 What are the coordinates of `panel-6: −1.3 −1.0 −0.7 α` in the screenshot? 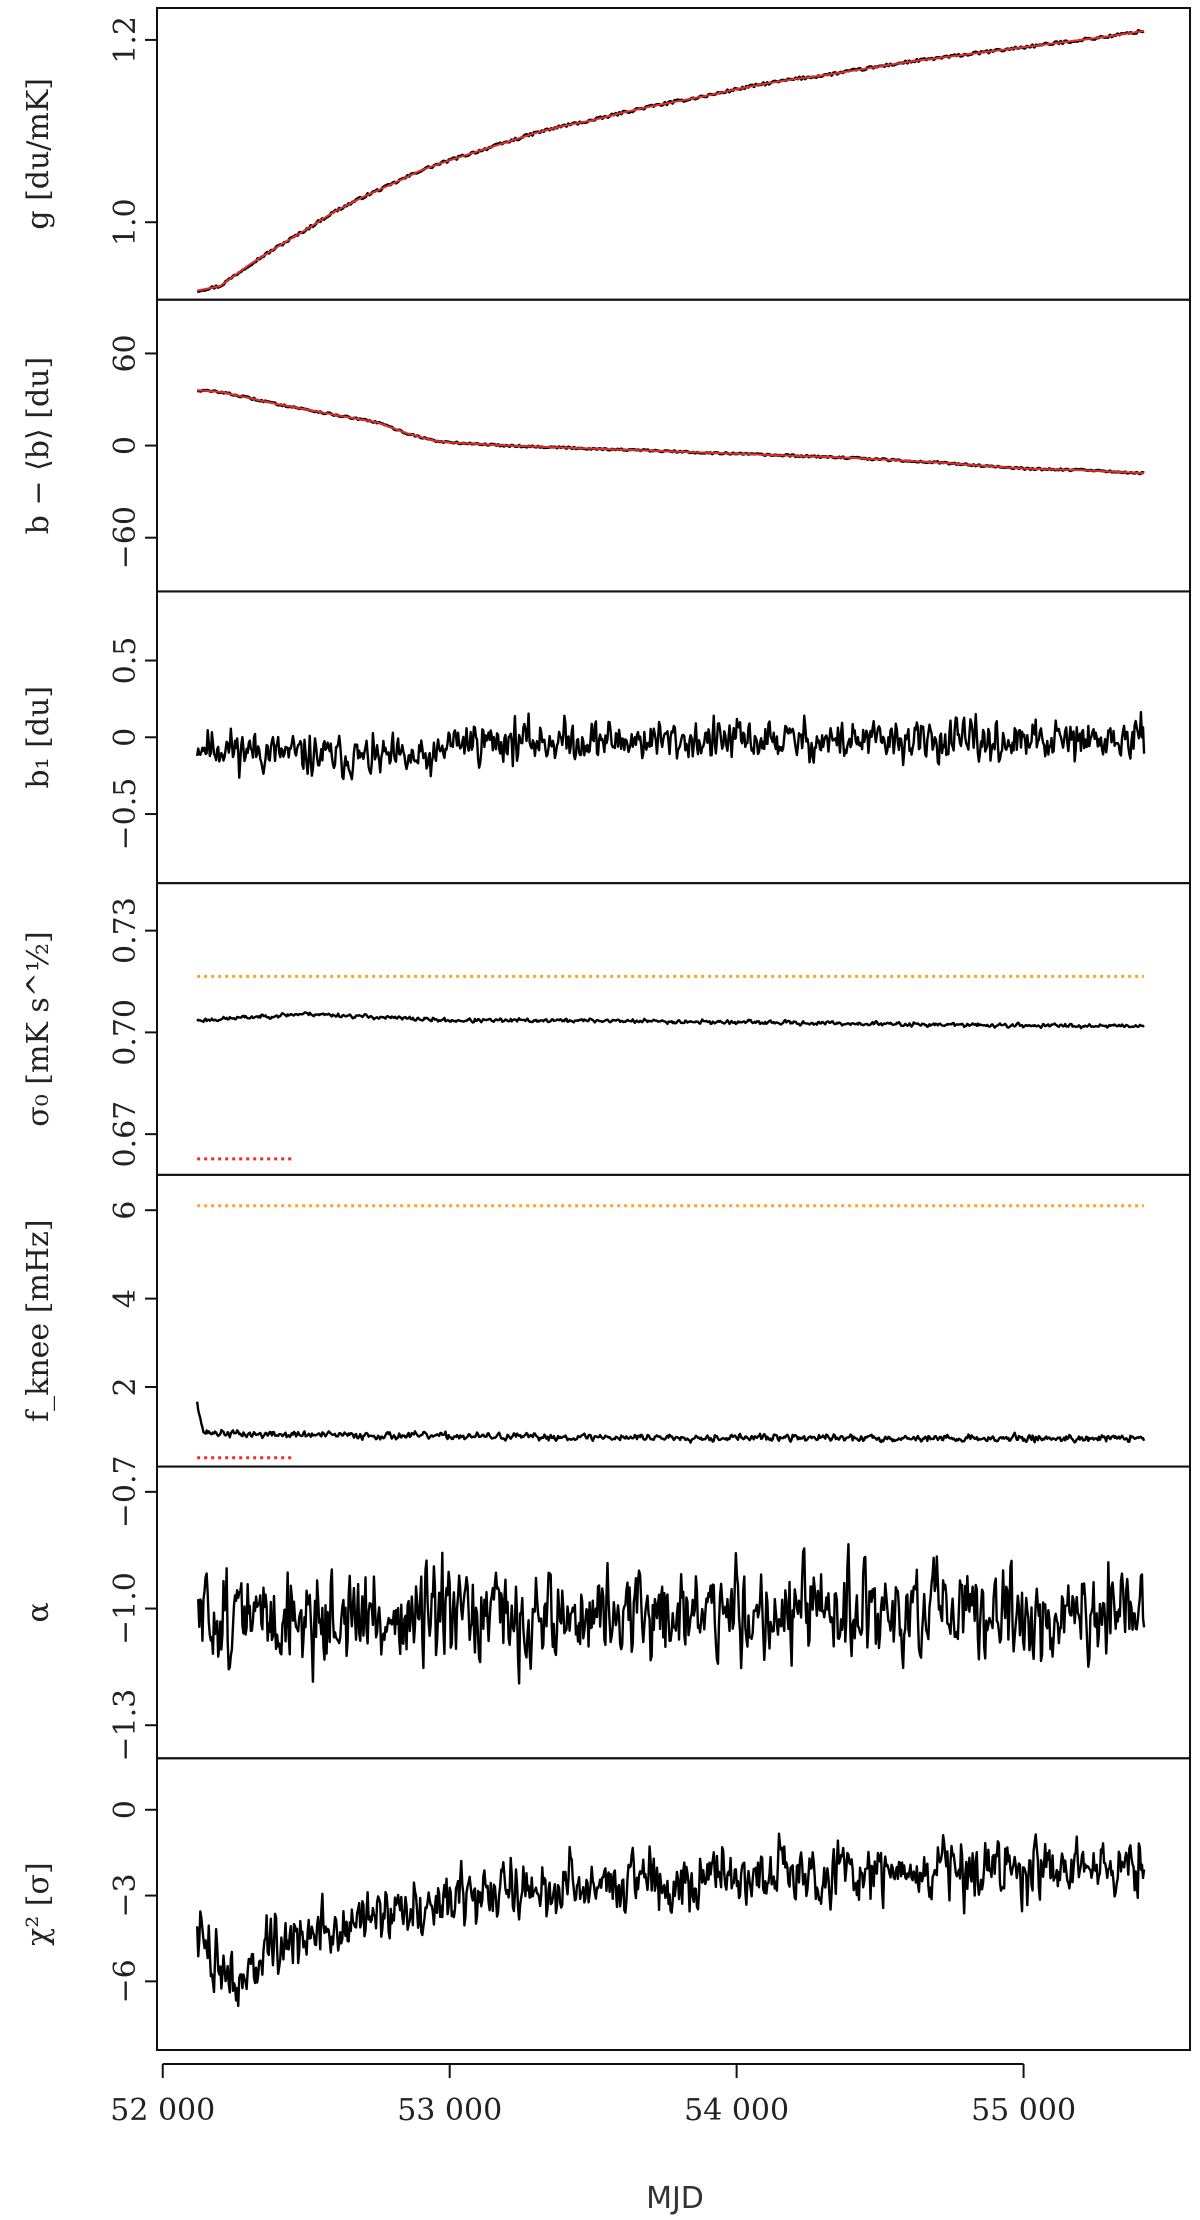 It's located at (606, 1608).